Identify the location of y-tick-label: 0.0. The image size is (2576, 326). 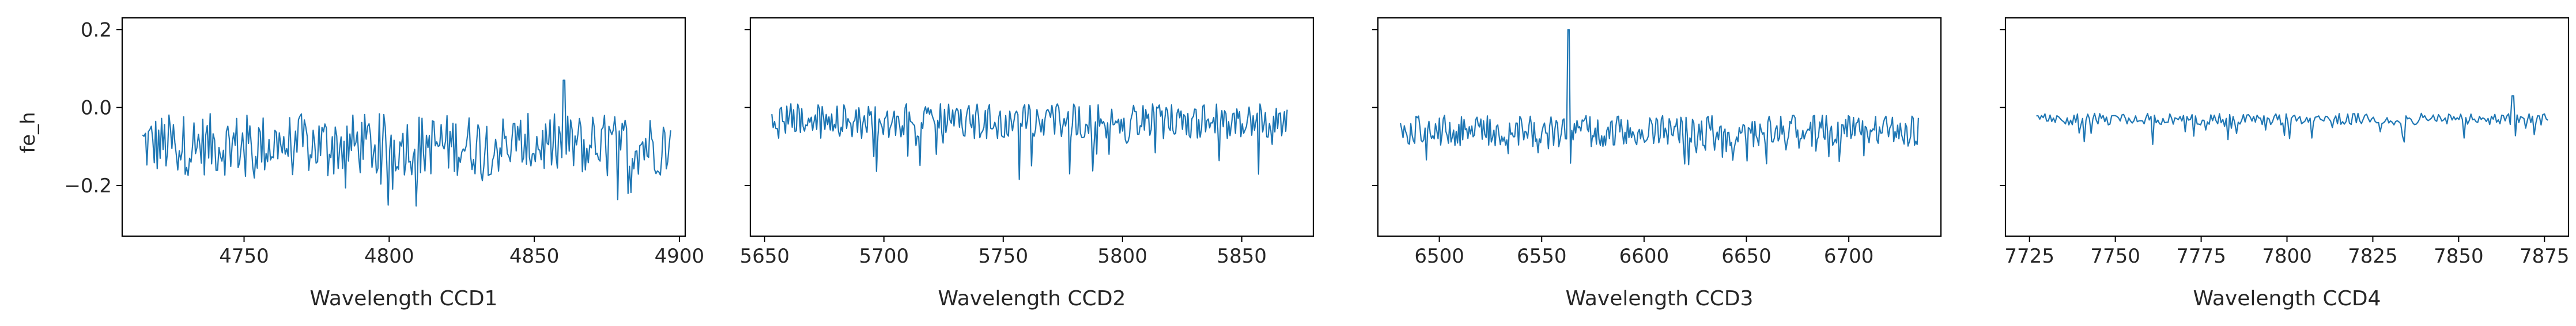
(96, 108).